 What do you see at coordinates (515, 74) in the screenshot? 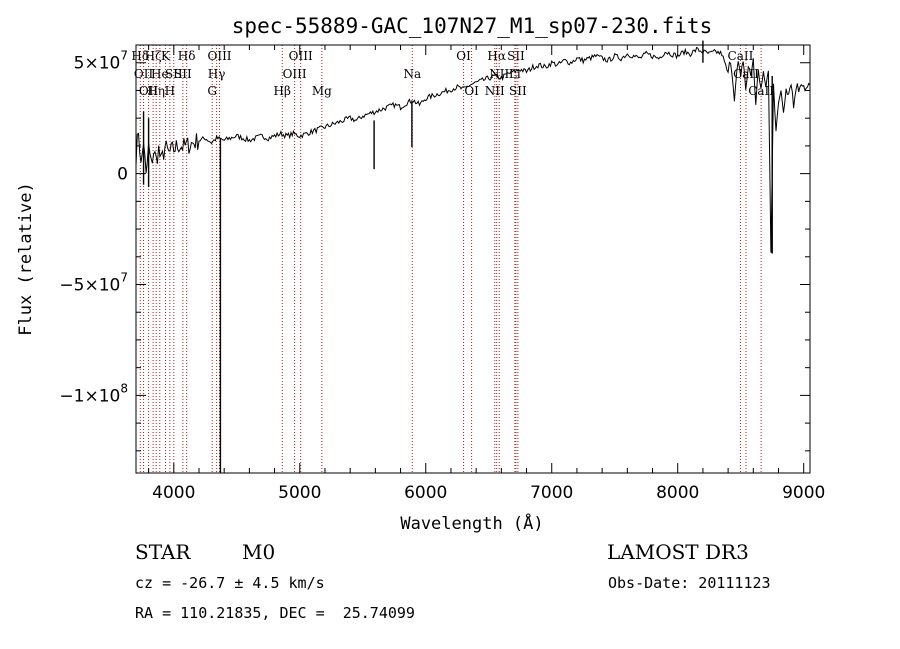
I see `line-marker-label-24: Li` at bounding box center [515, 74].